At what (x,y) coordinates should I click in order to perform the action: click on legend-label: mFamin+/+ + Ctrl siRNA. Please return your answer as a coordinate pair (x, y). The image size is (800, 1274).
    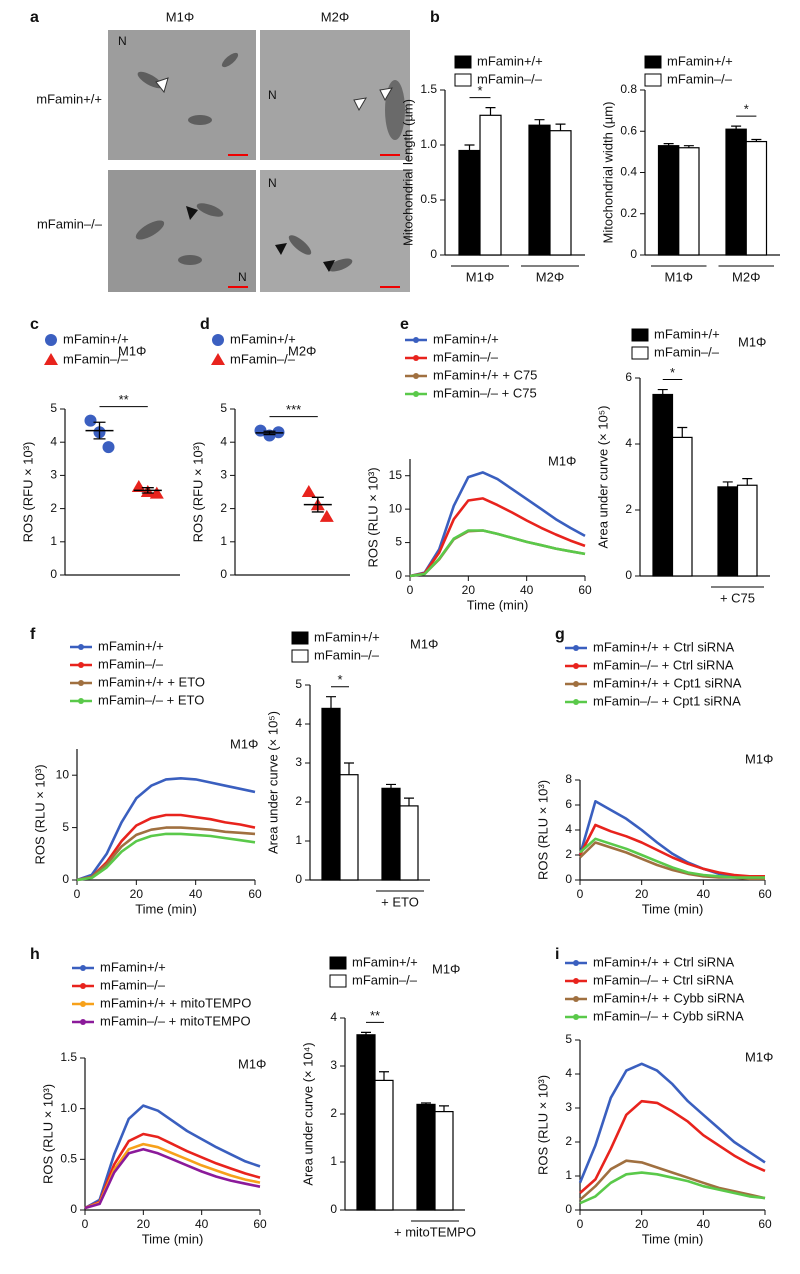
    Looking at the image, I should click on (664, 961).